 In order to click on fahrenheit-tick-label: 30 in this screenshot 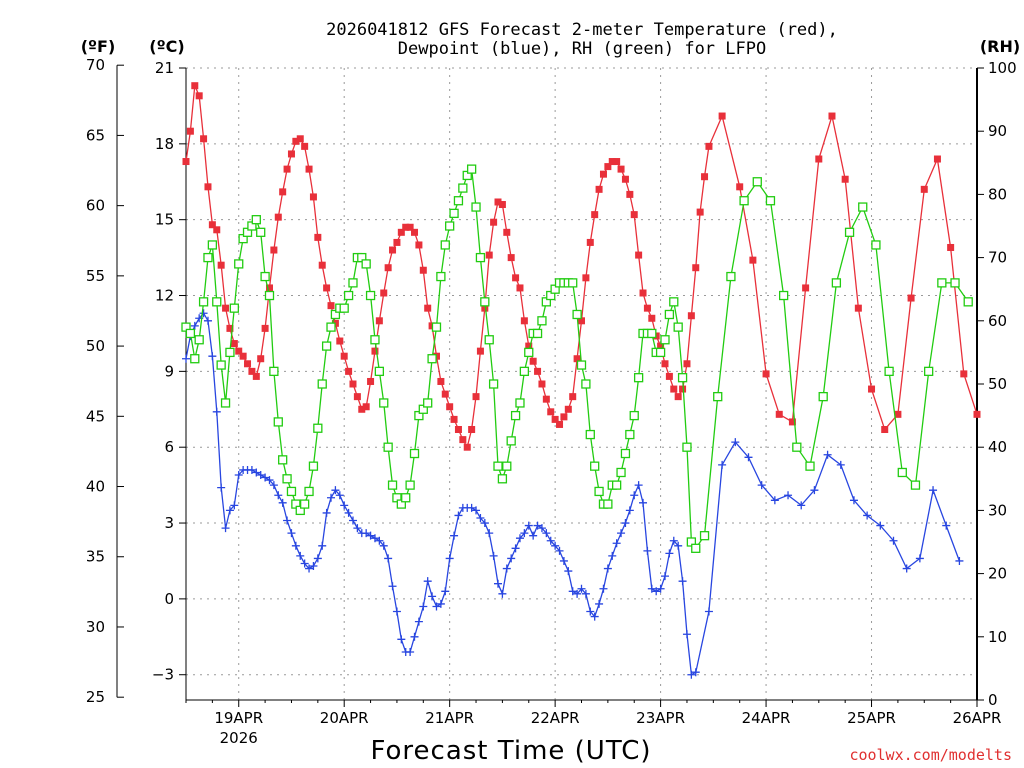, I will do `click(95, 627)`.